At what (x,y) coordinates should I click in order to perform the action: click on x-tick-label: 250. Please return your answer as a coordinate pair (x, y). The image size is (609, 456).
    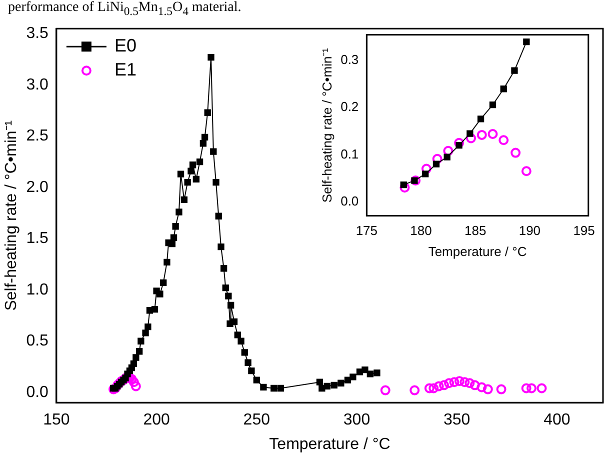
    Looking at the image, I should click on (256, 420).